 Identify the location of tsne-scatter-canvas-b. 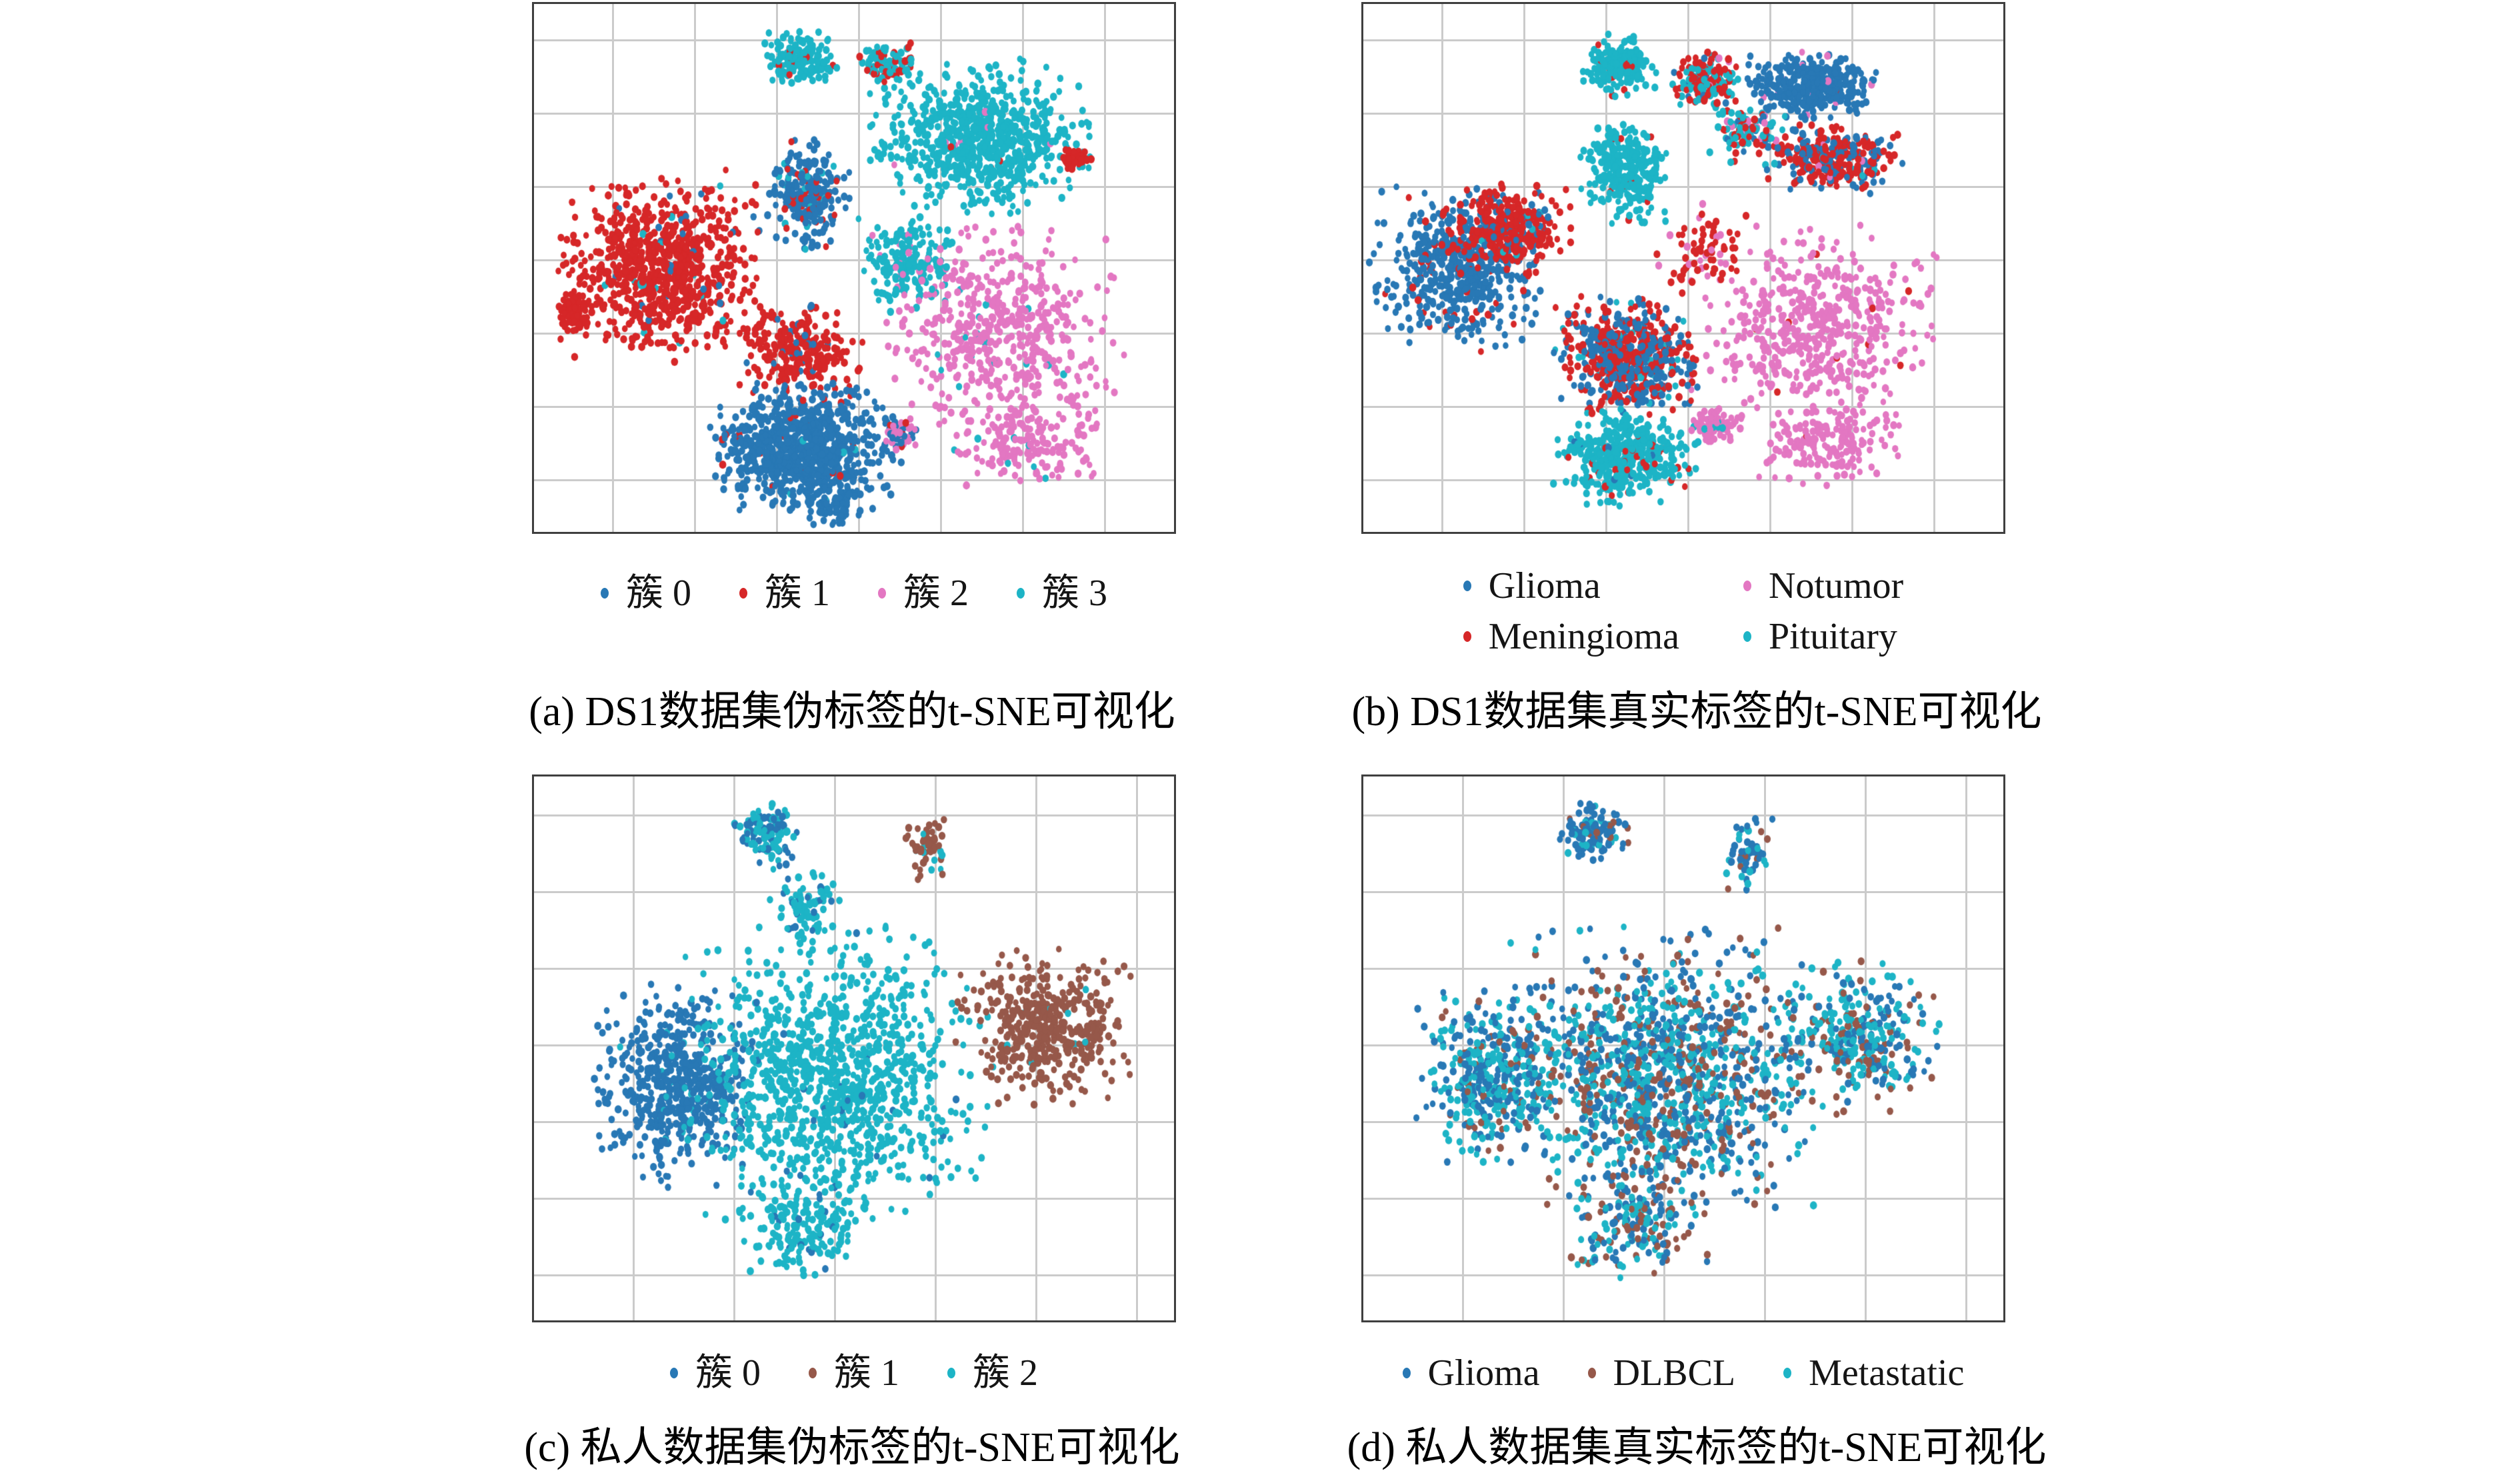
(1683, 268).